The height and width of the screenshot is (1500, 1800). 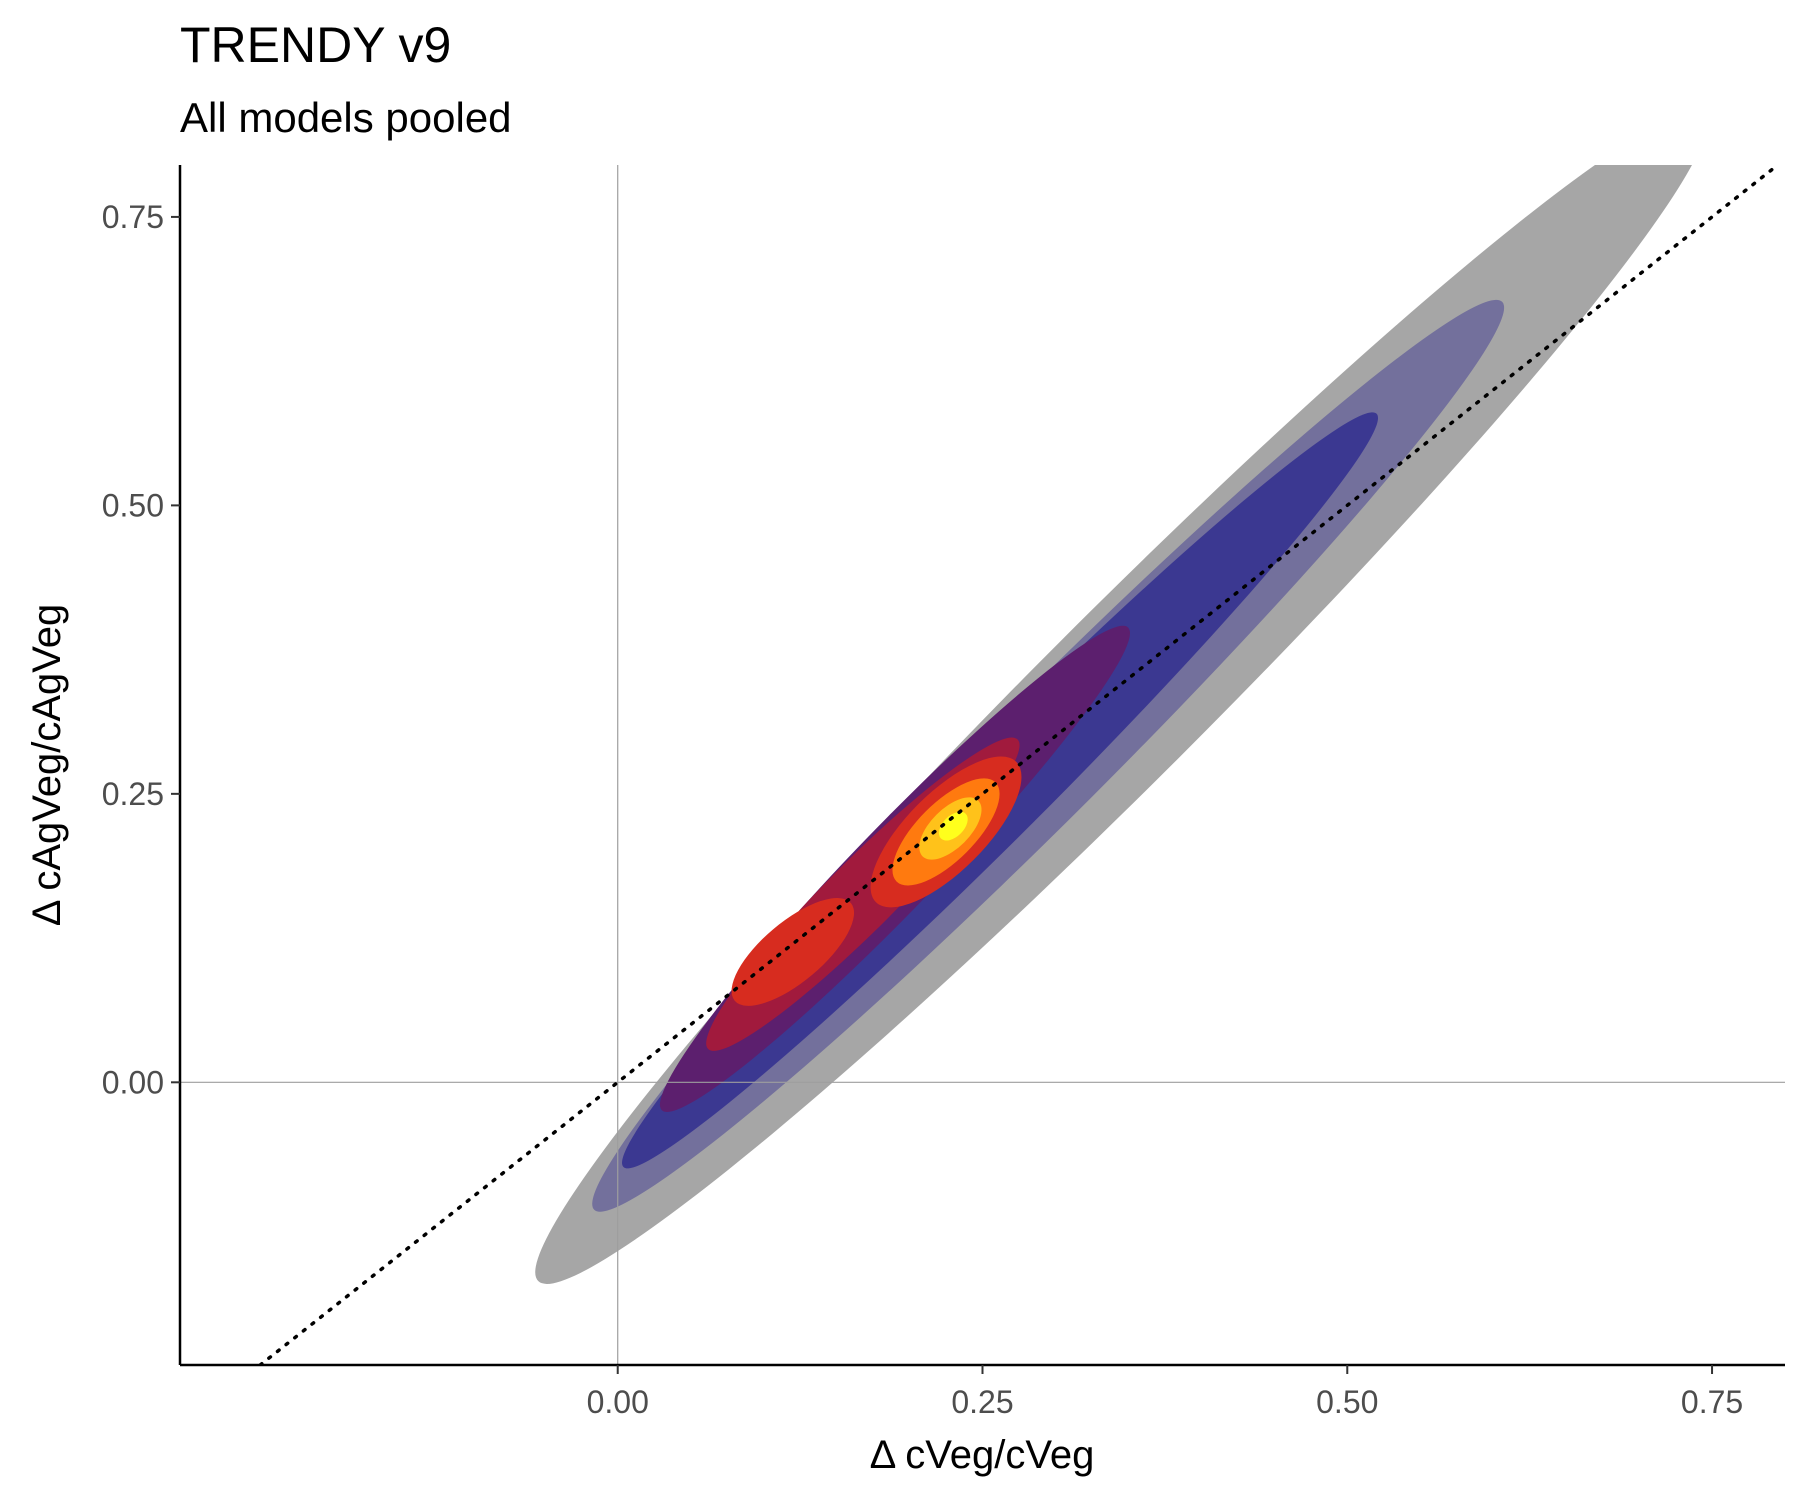 I want to click on x-axis-title: Δ cVeg/cVeg, so click(x=982, y=1455).